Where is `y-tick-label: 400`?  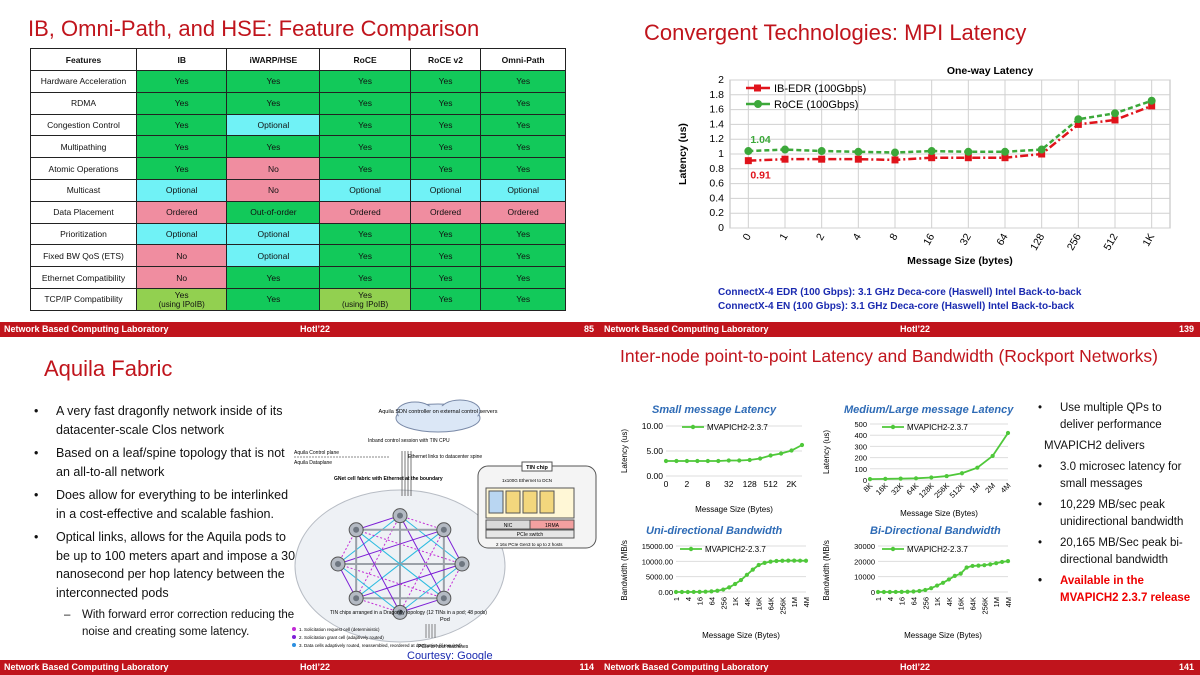
y-tick-label: 400 is located at coordinates (860, 435).